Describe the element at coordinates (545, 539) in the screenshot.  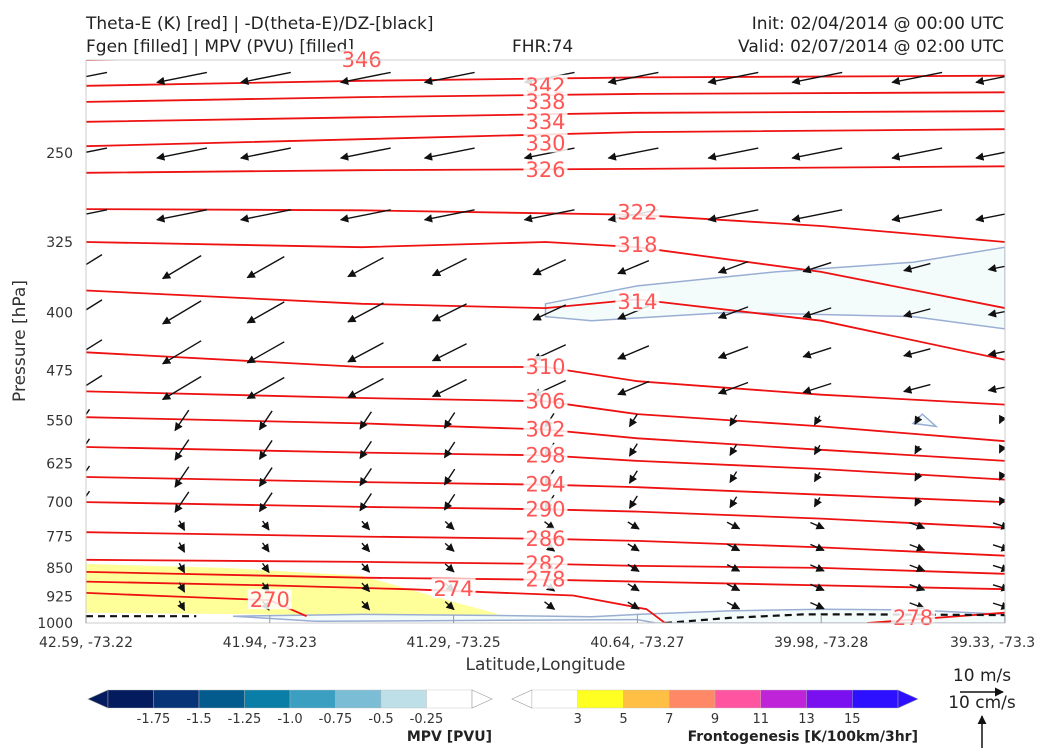
I see `theta-e-contour-label: 286` at that location.